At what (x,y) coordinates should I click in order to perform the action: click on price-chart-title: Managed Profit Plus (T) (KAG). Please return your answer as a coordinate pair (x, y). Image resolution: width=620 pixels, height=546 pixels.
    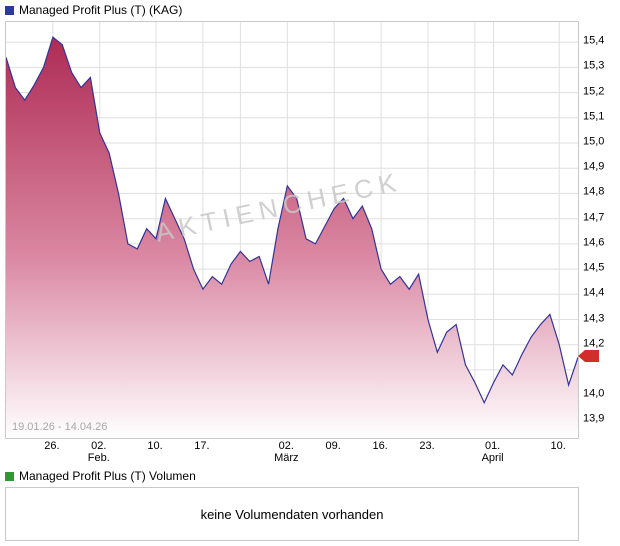
    Looking at the image, I should click on (101, 10).